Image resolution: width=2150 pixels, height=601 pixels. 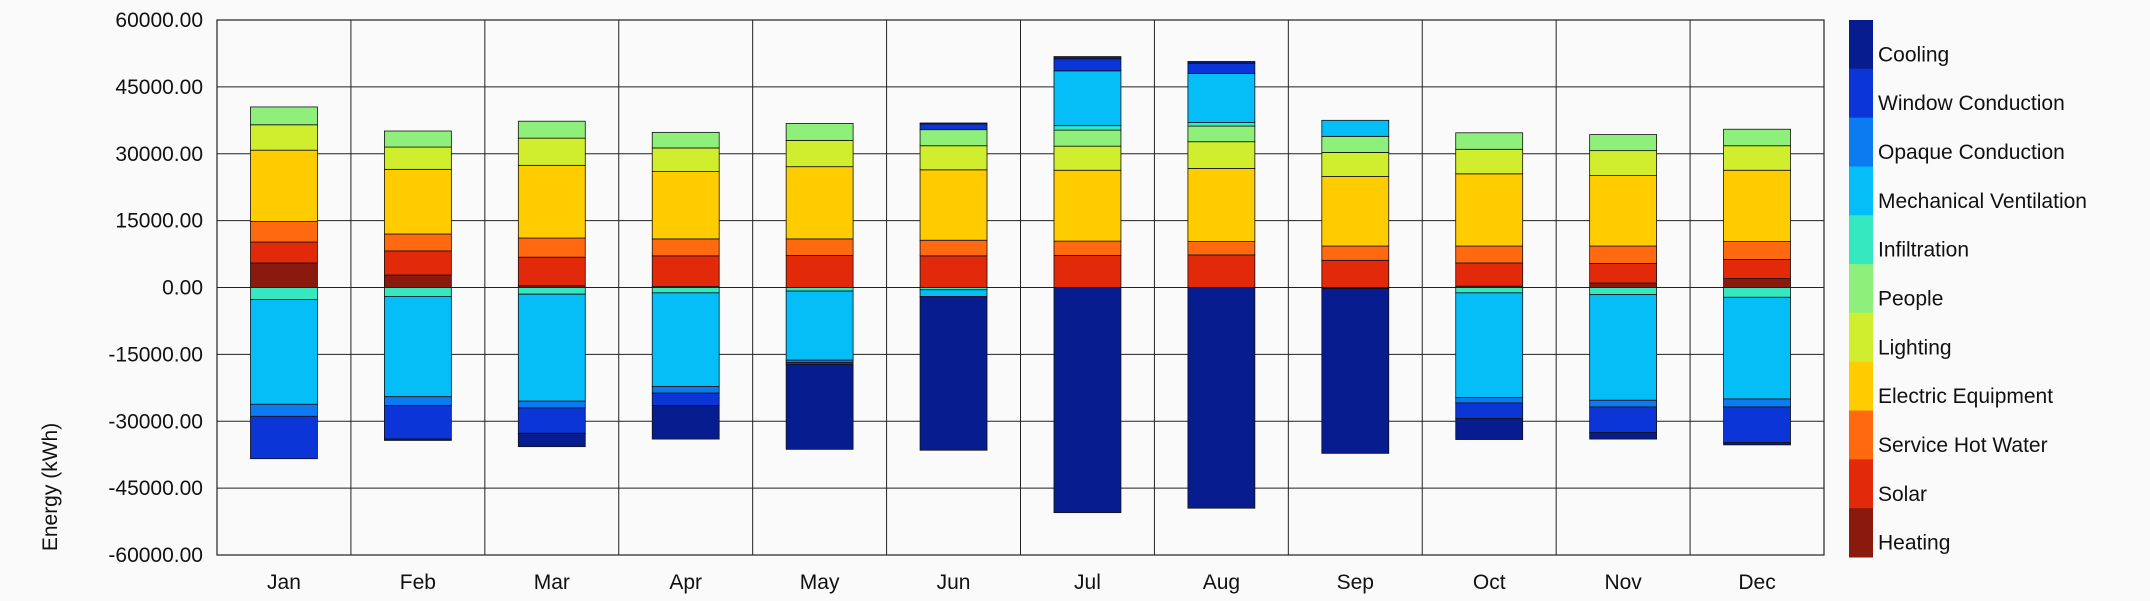 I want to click on legend-label: Opaque Conduction, so click(x=1971, y=152).